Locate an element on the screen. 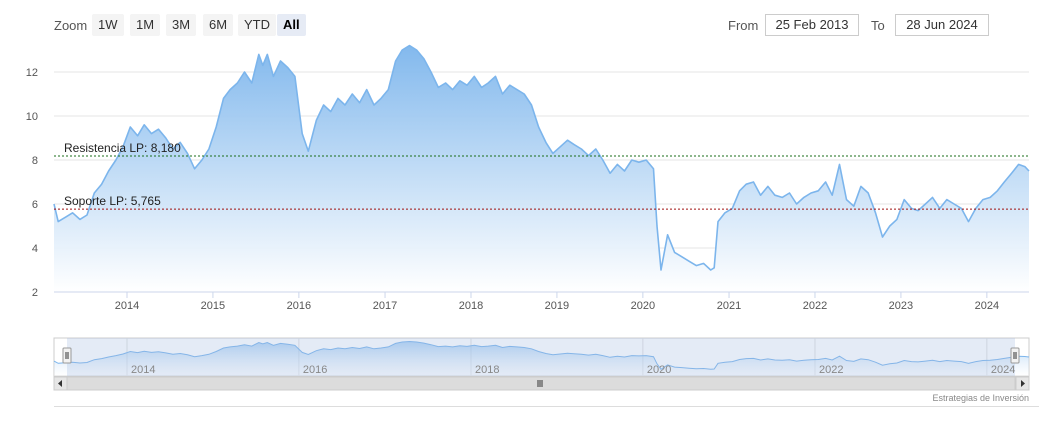  navigator: 2014 2016 2018 2020 2022 2024 is located at coordinates (541, 357).